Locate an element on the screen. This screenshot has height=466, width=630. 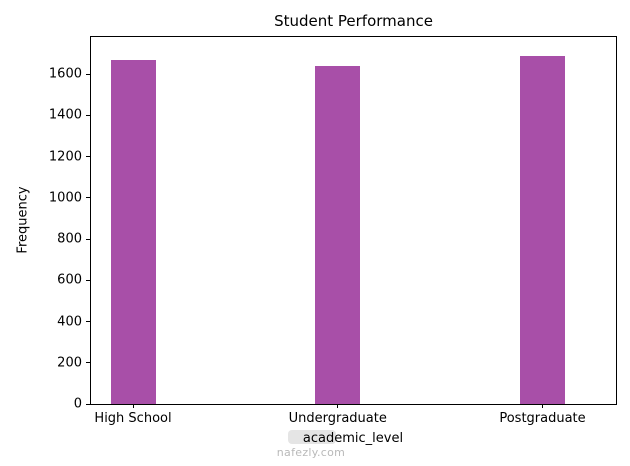
bar-postgraduate is located at coordinates (542, 229).